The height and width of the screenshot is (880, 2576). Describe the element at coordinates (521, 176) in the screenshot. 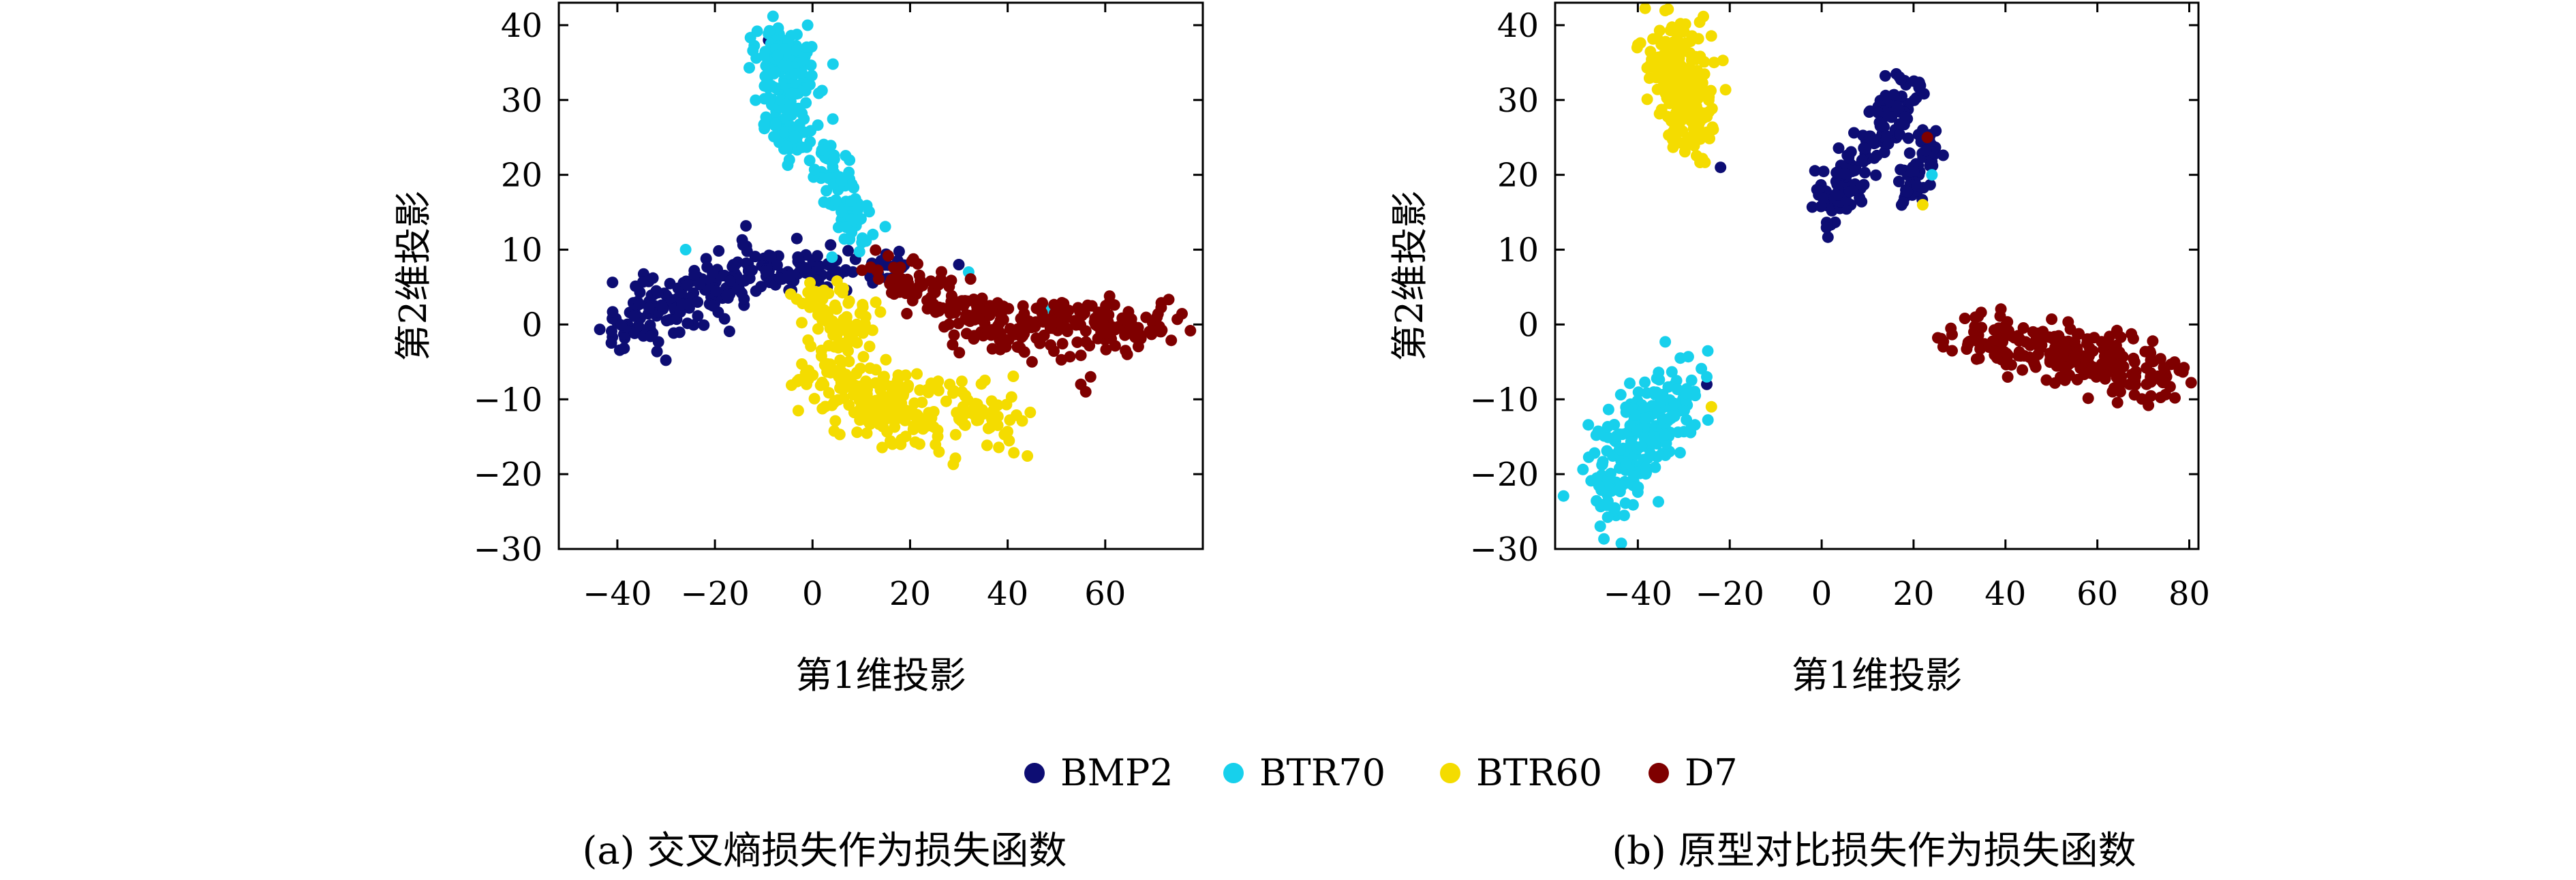

I see `y-tick-label: 20` at that location.